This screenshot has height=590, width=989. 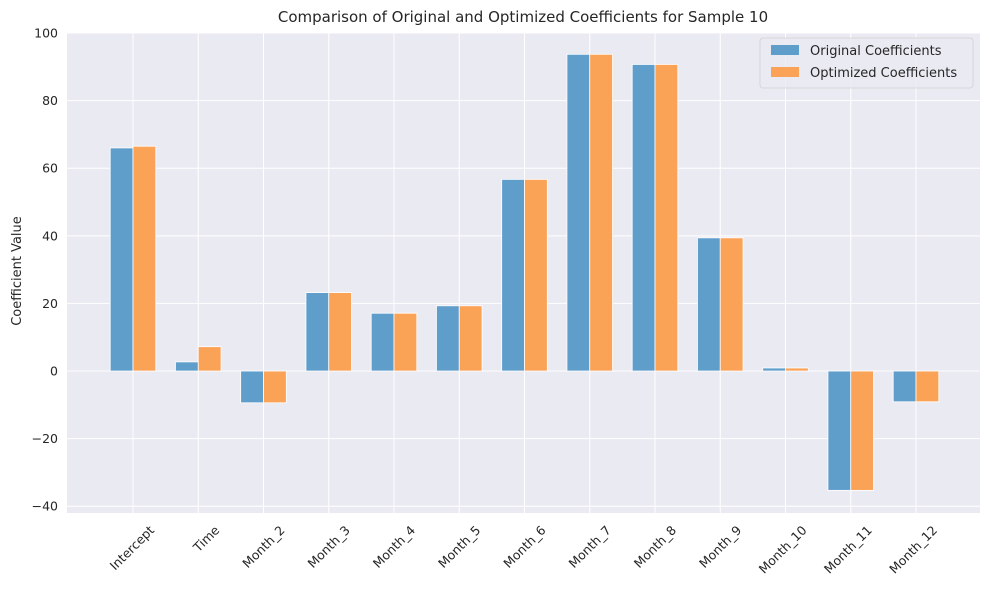 I want to click on y-tick-label: 60, so click(x=50, y=168).